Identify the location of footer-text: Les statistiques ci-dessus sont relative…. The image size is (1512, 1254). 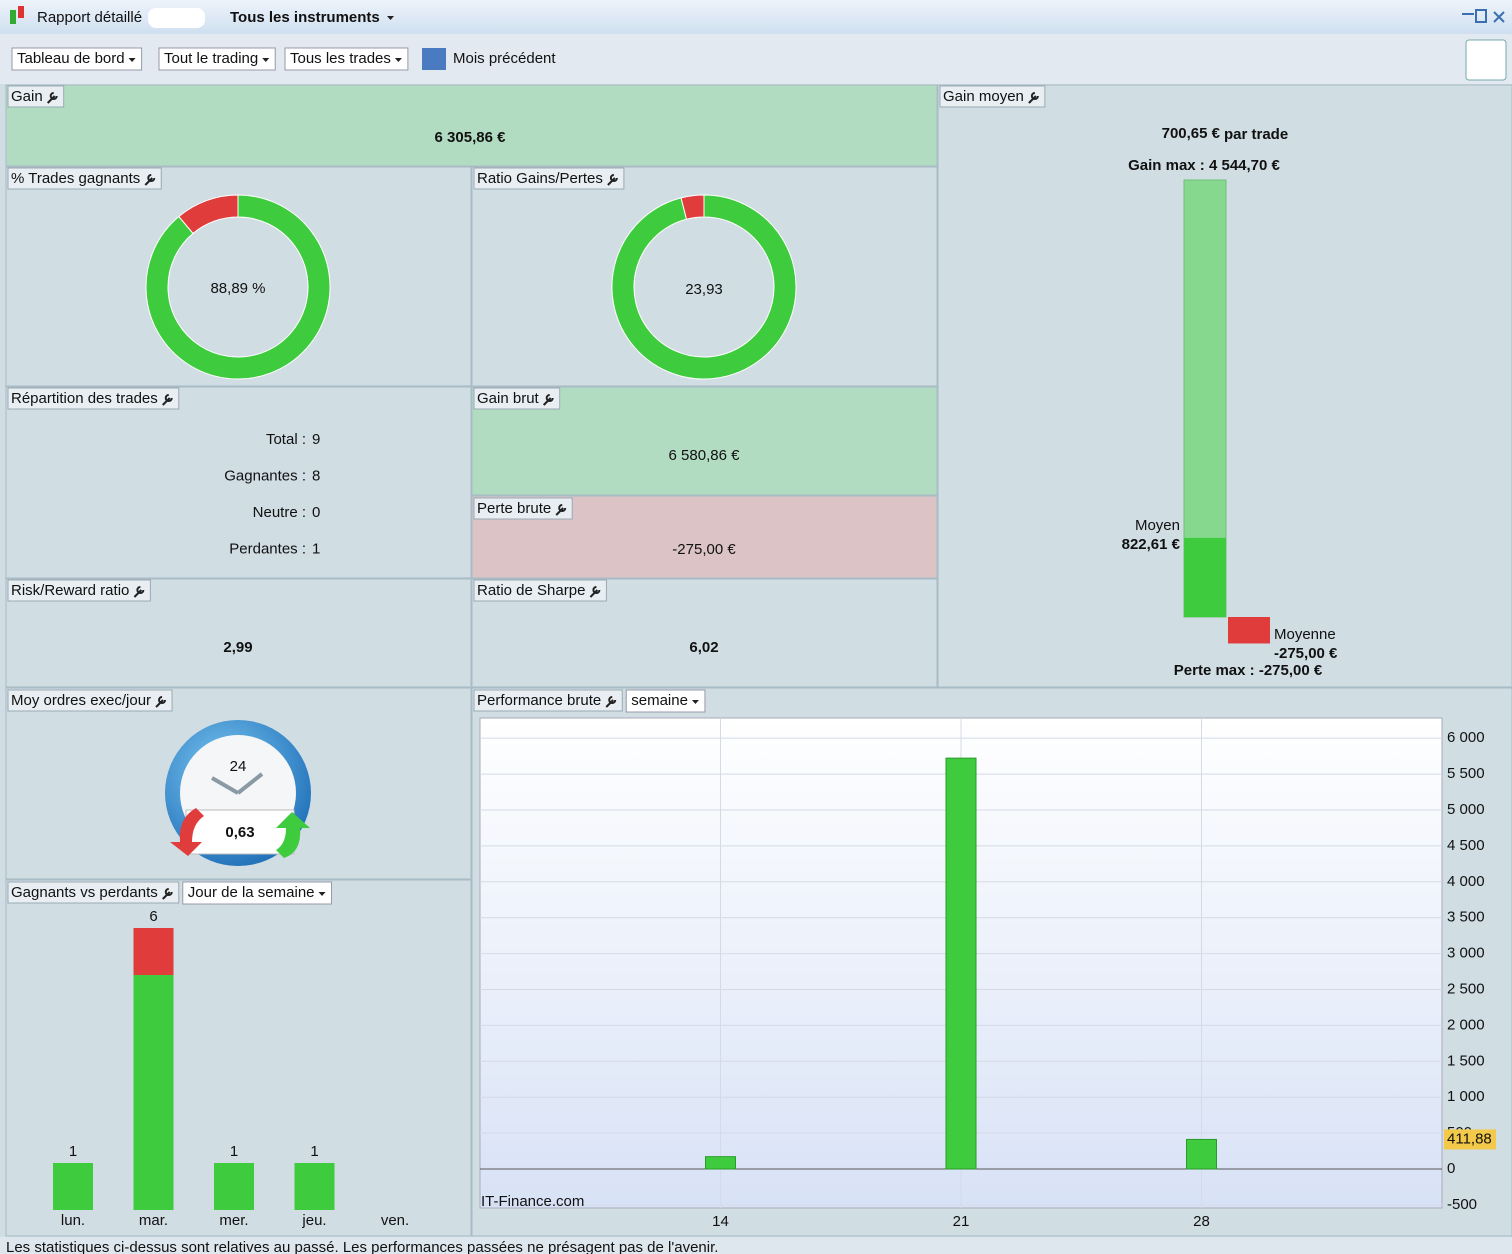
(362, 1246).